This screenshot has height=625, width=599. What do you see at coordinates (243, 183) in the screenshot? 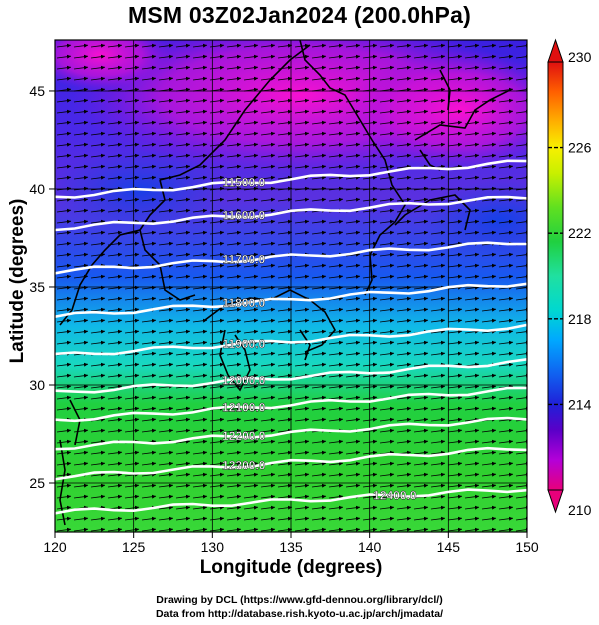
I see `contour-label: 11500.0` at bounding box center [243, 183].